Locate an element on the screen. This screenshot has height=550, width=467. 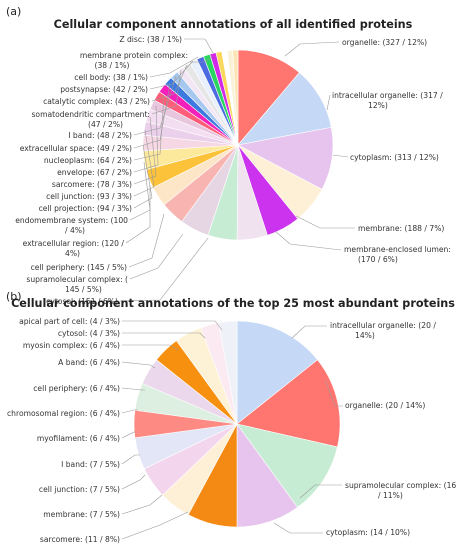
slice-label-a-endomembrane-system: endomembrane system: (100/ 4%) is located at coordinates (71, 225).